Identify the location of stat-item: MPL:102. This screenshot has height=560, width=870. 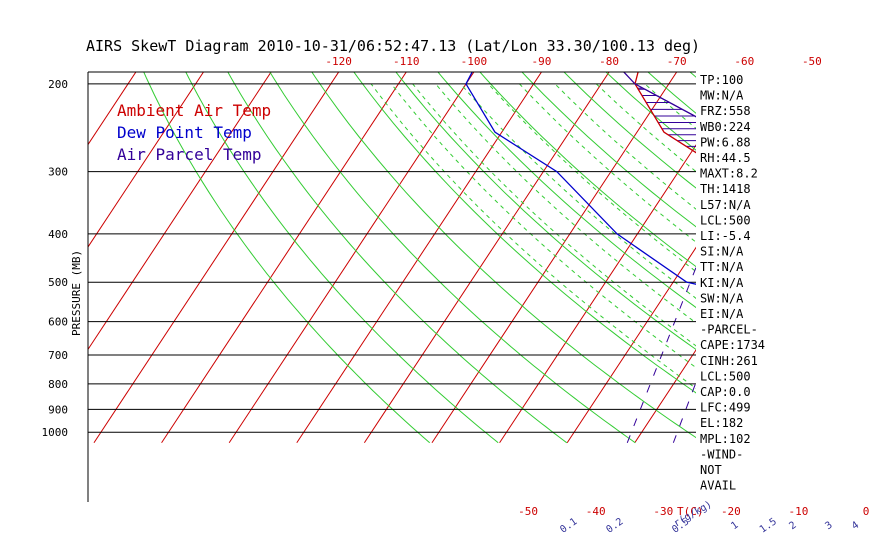
(725, 439).